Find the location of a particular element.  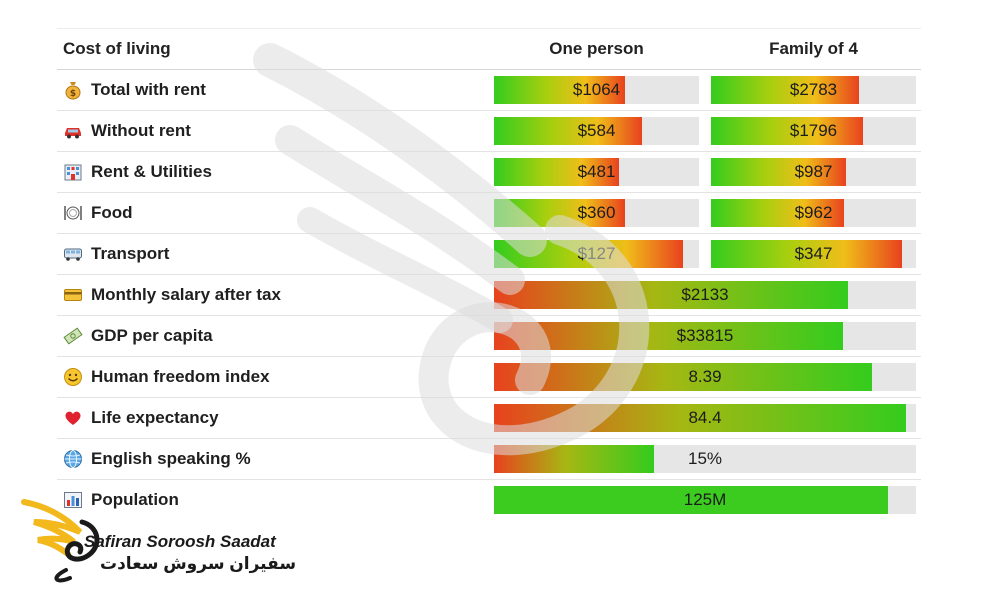

label-food: Food is located at coordinates (112, 212).